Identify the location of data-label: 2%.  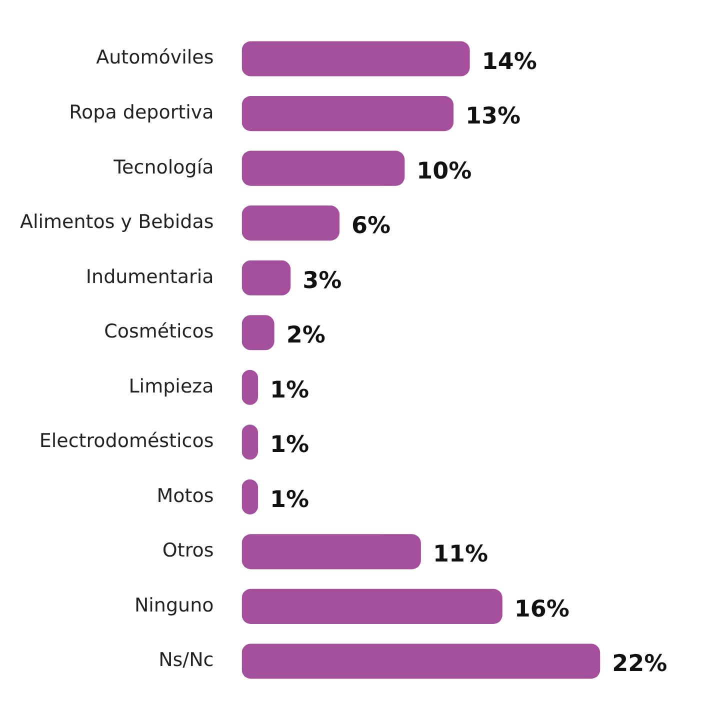
(306, 335).